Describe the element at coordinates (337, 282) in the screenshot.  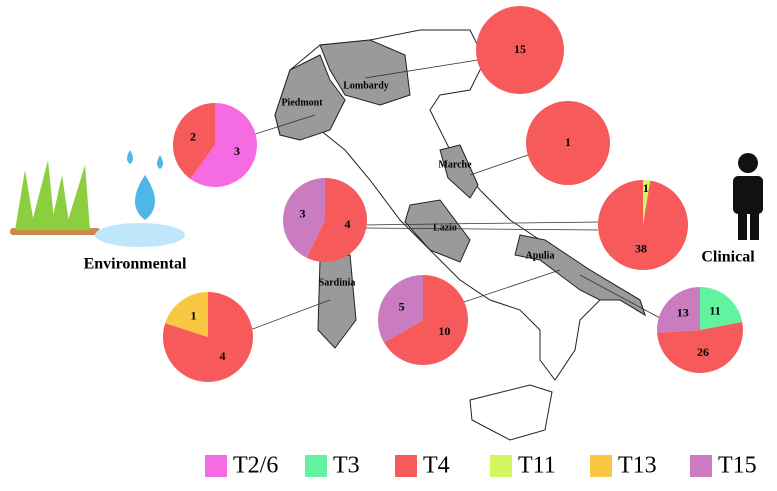
I see `region-label: Sardinia` at that location.